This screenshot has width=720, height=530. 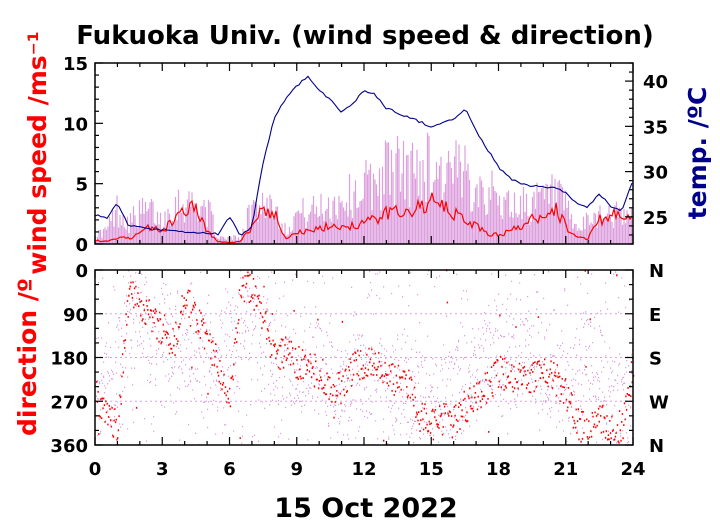 I want to click on speed-tick-label: 5, so click(x=81, y=185).